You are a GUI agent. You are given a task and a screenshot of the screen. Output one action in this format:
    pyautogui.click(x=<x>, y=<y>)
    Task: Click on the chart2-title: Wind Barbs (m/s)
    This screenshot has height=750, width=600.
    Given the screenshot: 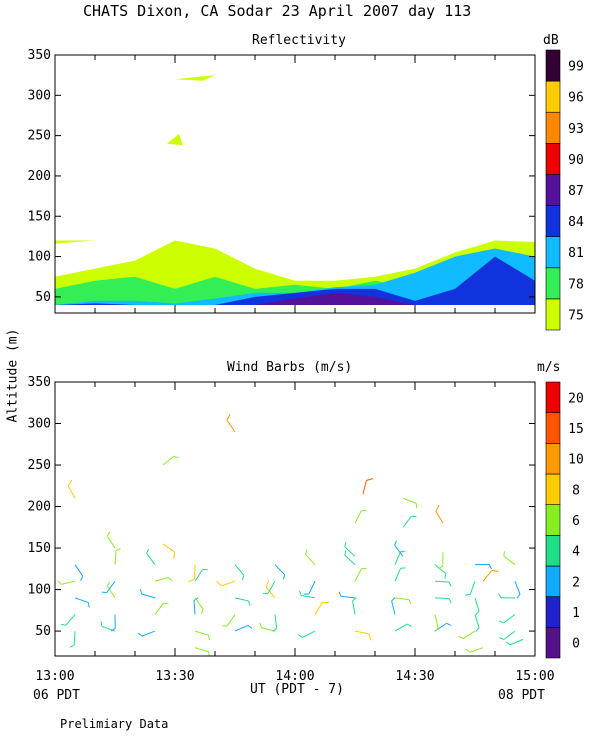 What is the action you would take?
    pyautogui.click(x=290, y=367)
    